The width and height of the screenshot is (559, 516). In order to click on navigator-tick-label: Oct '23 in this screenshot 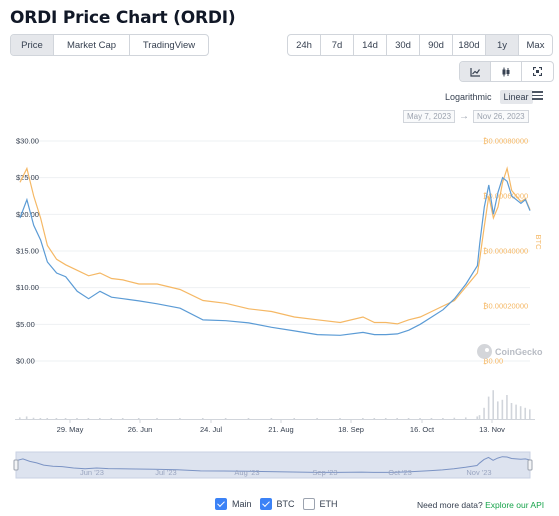, I will do `click(400, 472)`.